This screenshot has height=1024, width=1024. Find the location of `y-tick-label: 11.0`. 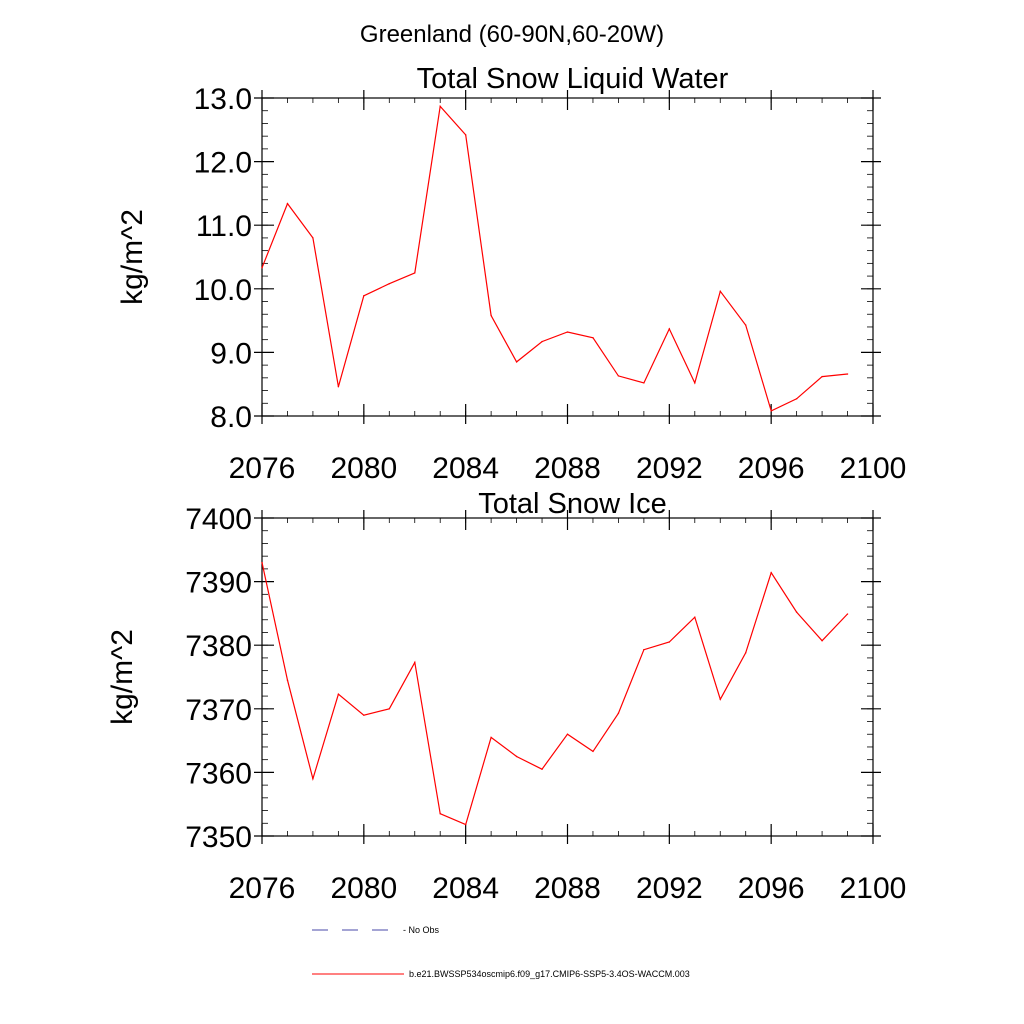

y-tick-label: 11.0 is located at coordinates (224, 226).